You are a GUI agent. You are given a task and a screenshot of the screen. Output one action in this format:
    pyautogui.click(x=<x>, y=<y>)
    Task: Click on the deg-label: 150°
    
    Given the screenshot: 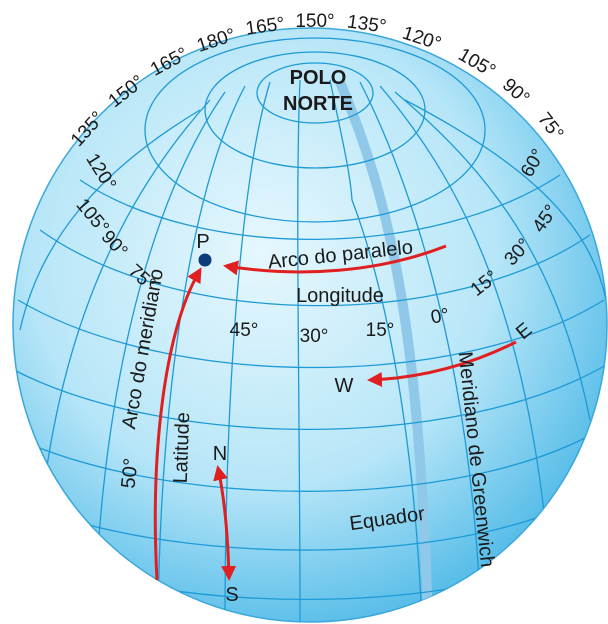 What is the action you would take?
    pyautogui.click(x=314, y=21)
    